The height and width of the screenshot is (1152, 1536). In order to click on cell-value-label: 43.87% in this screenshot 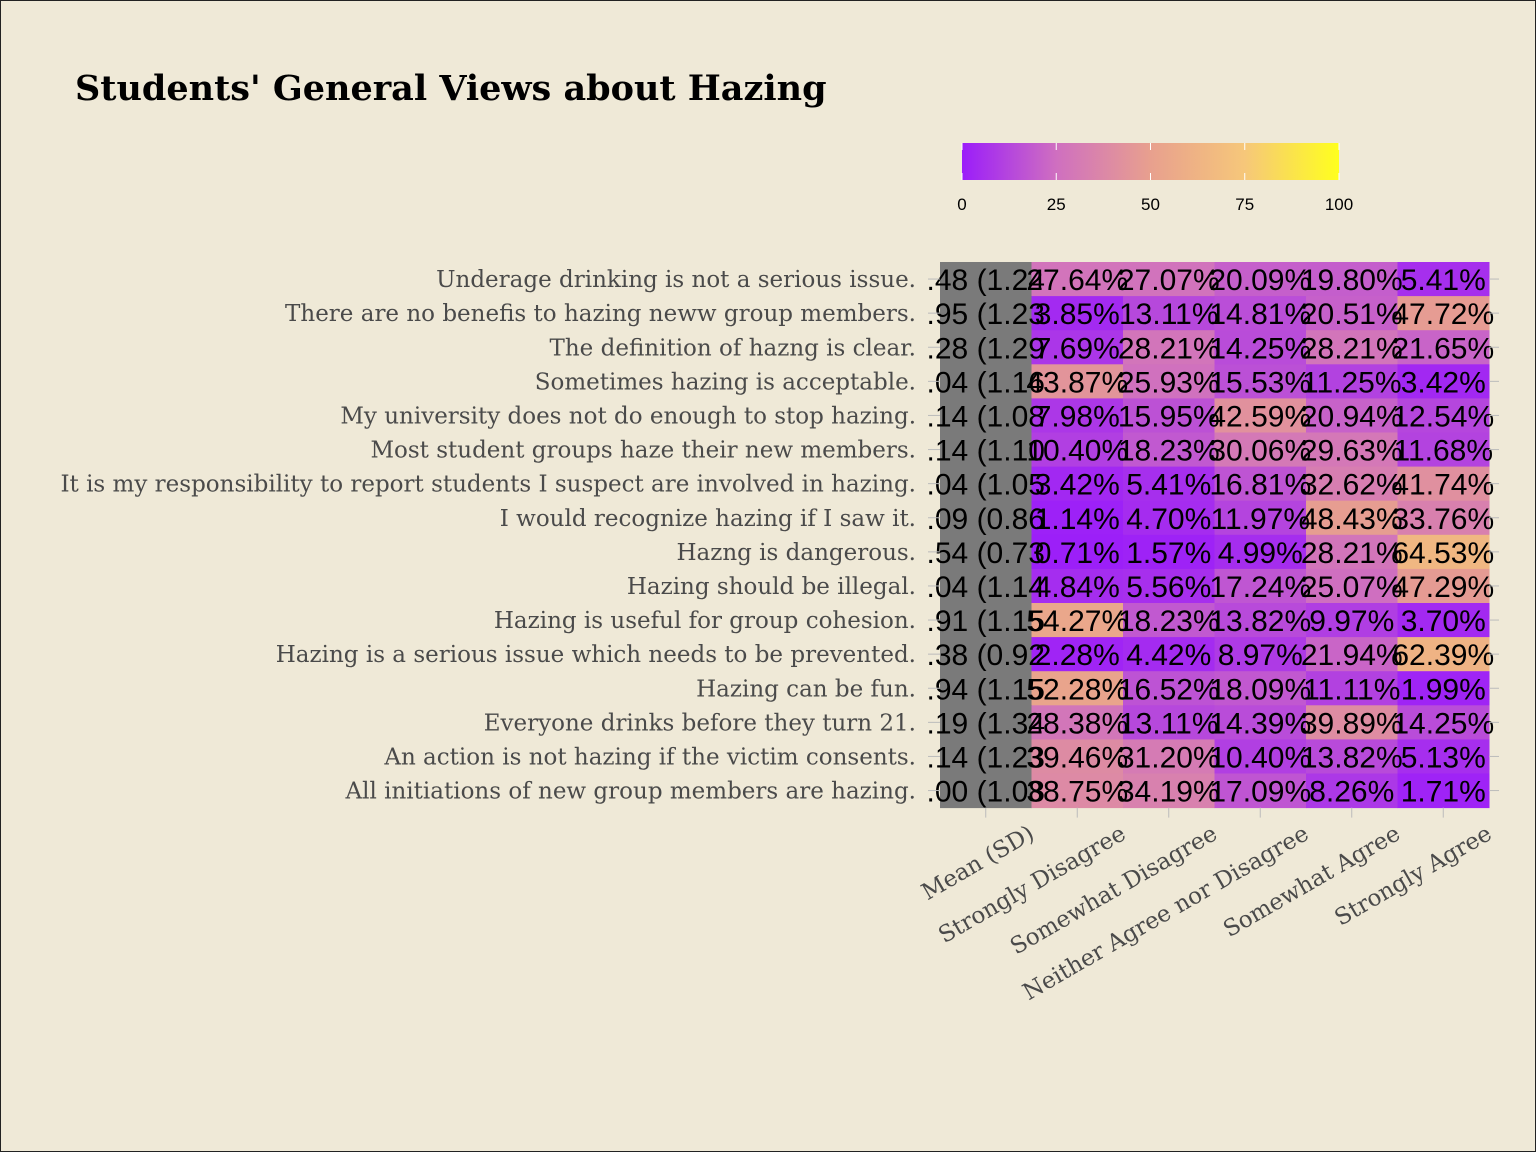, I will do `click(1077, 382)`.